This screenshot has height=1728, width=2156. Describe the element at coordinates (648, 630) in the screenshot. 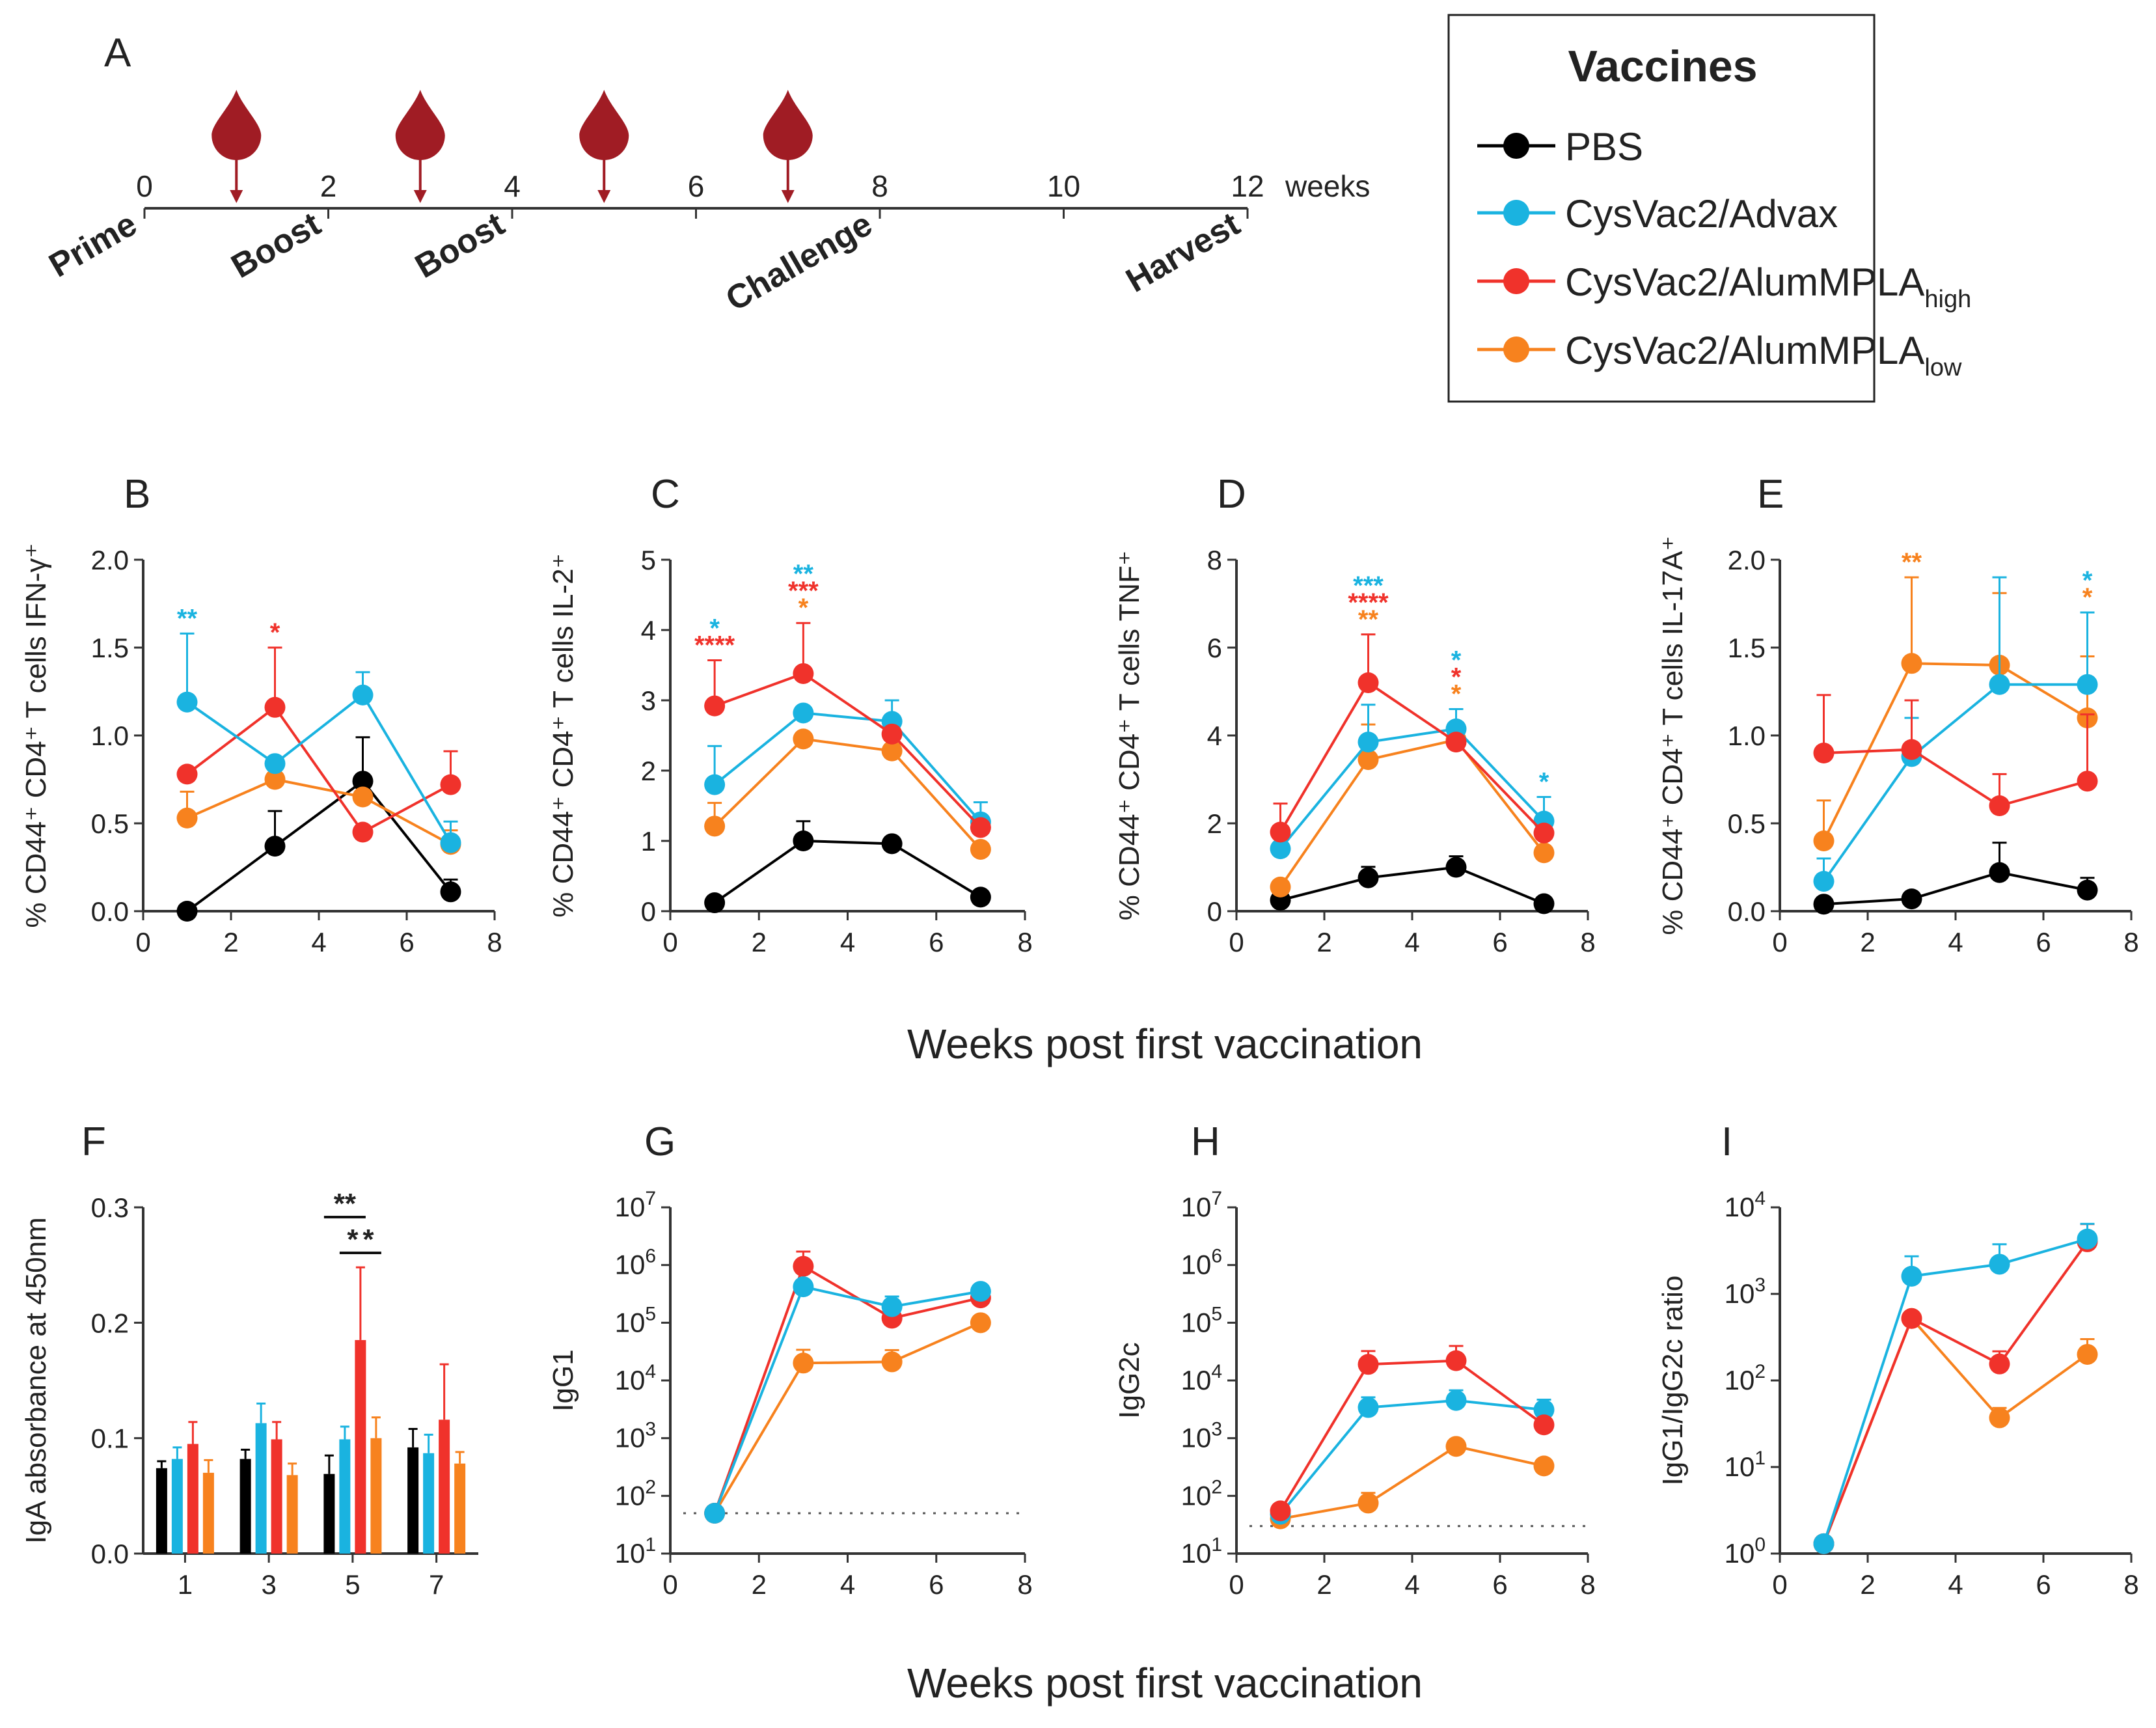

I see `y-tick-label: 4` at that location.